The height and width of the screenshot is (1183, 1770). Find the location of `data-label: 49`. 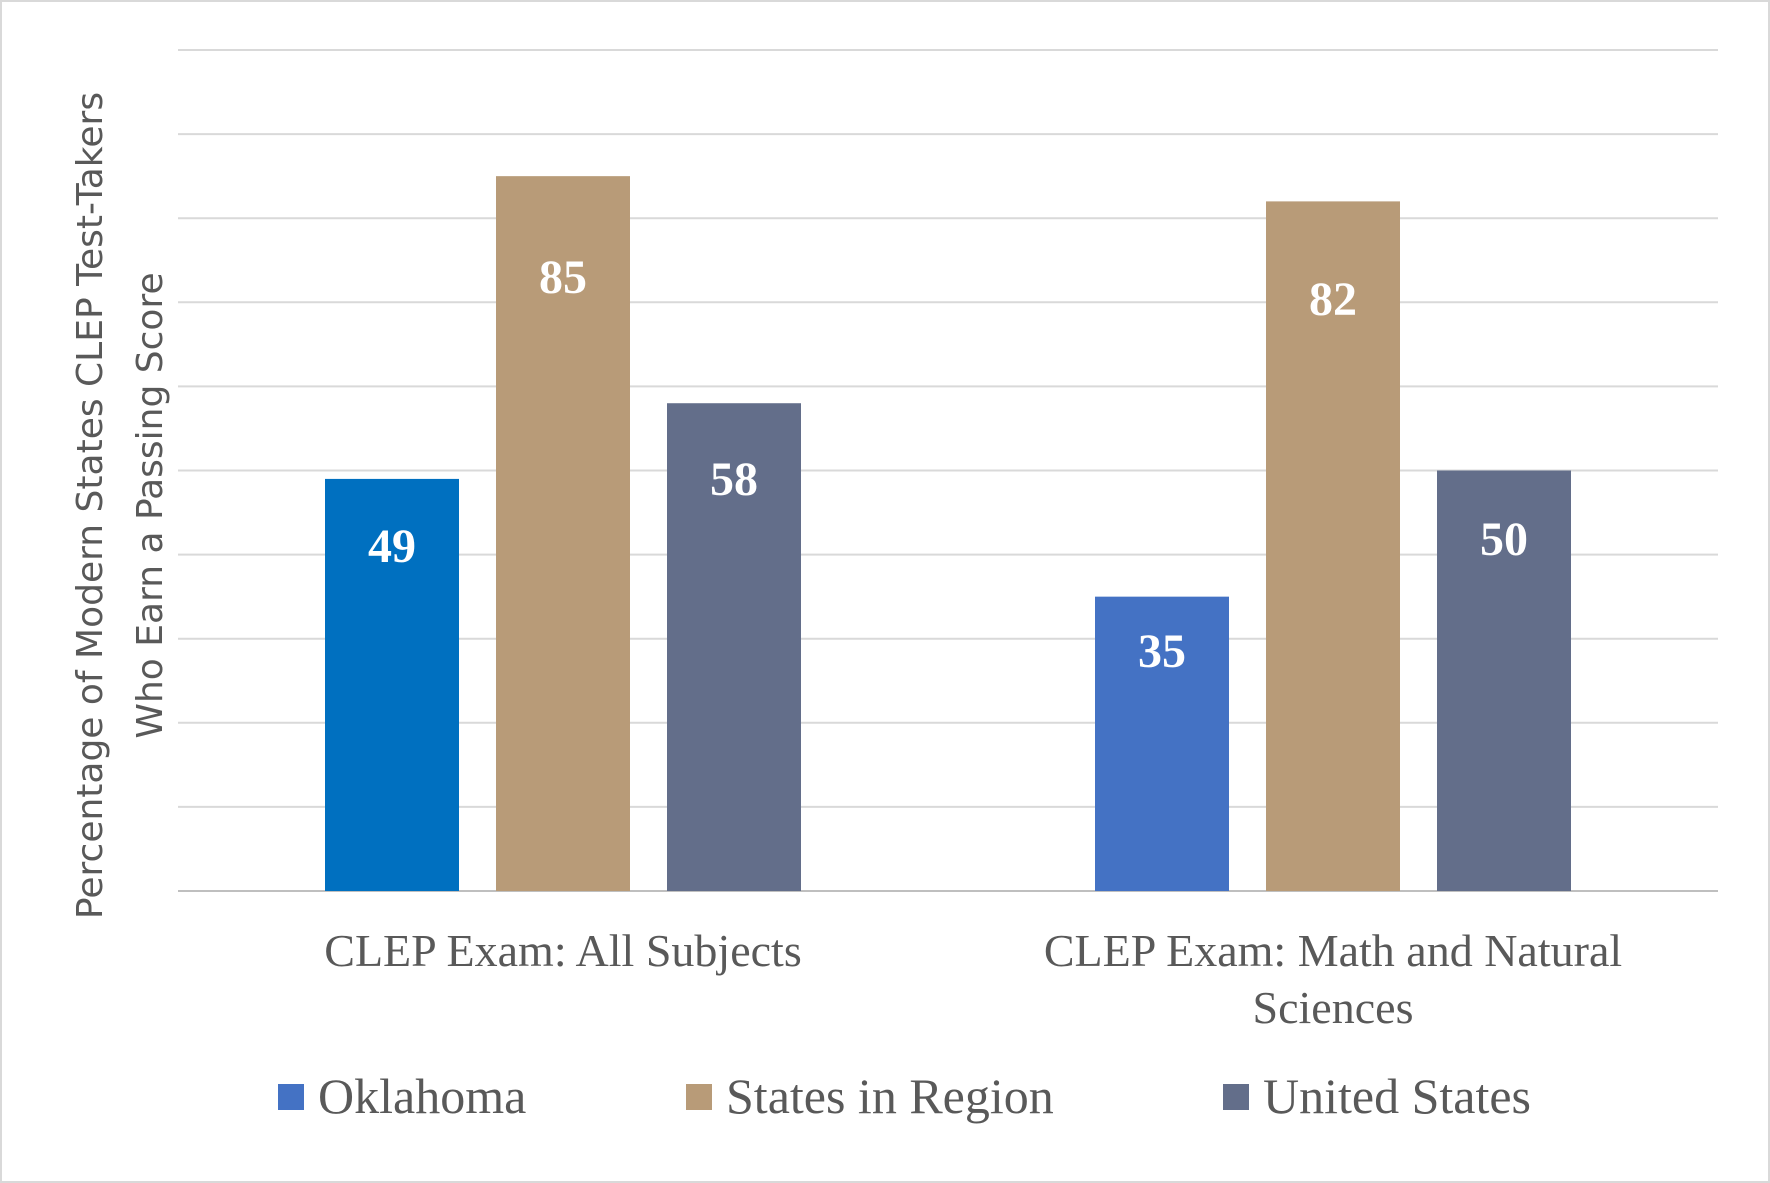

data-label: 49 is located at coordinates (392, 546).